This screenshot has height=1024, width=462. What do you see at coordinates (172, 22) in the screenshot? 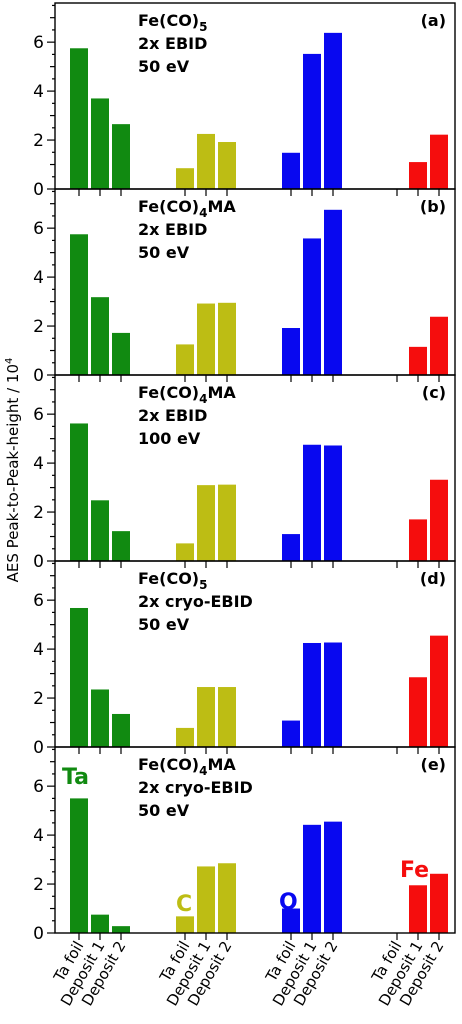
I see `panel-title-line: Fe(CO)5` at bounding box center [172, 22].